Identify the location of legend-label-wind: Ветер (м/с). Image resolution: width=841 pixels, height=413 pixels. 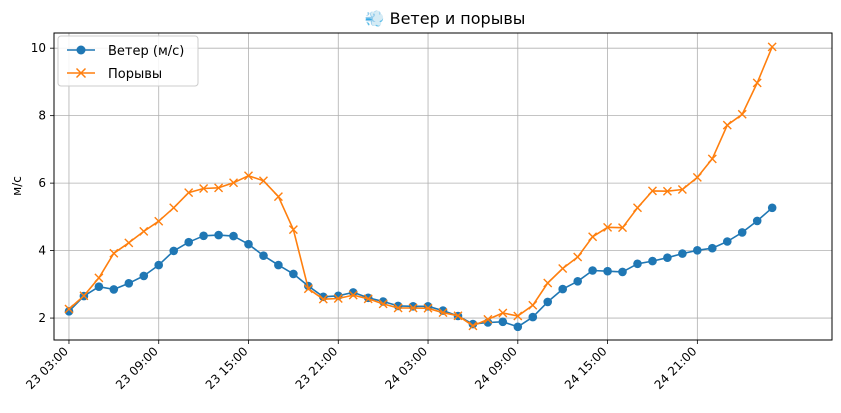
(146, 51).